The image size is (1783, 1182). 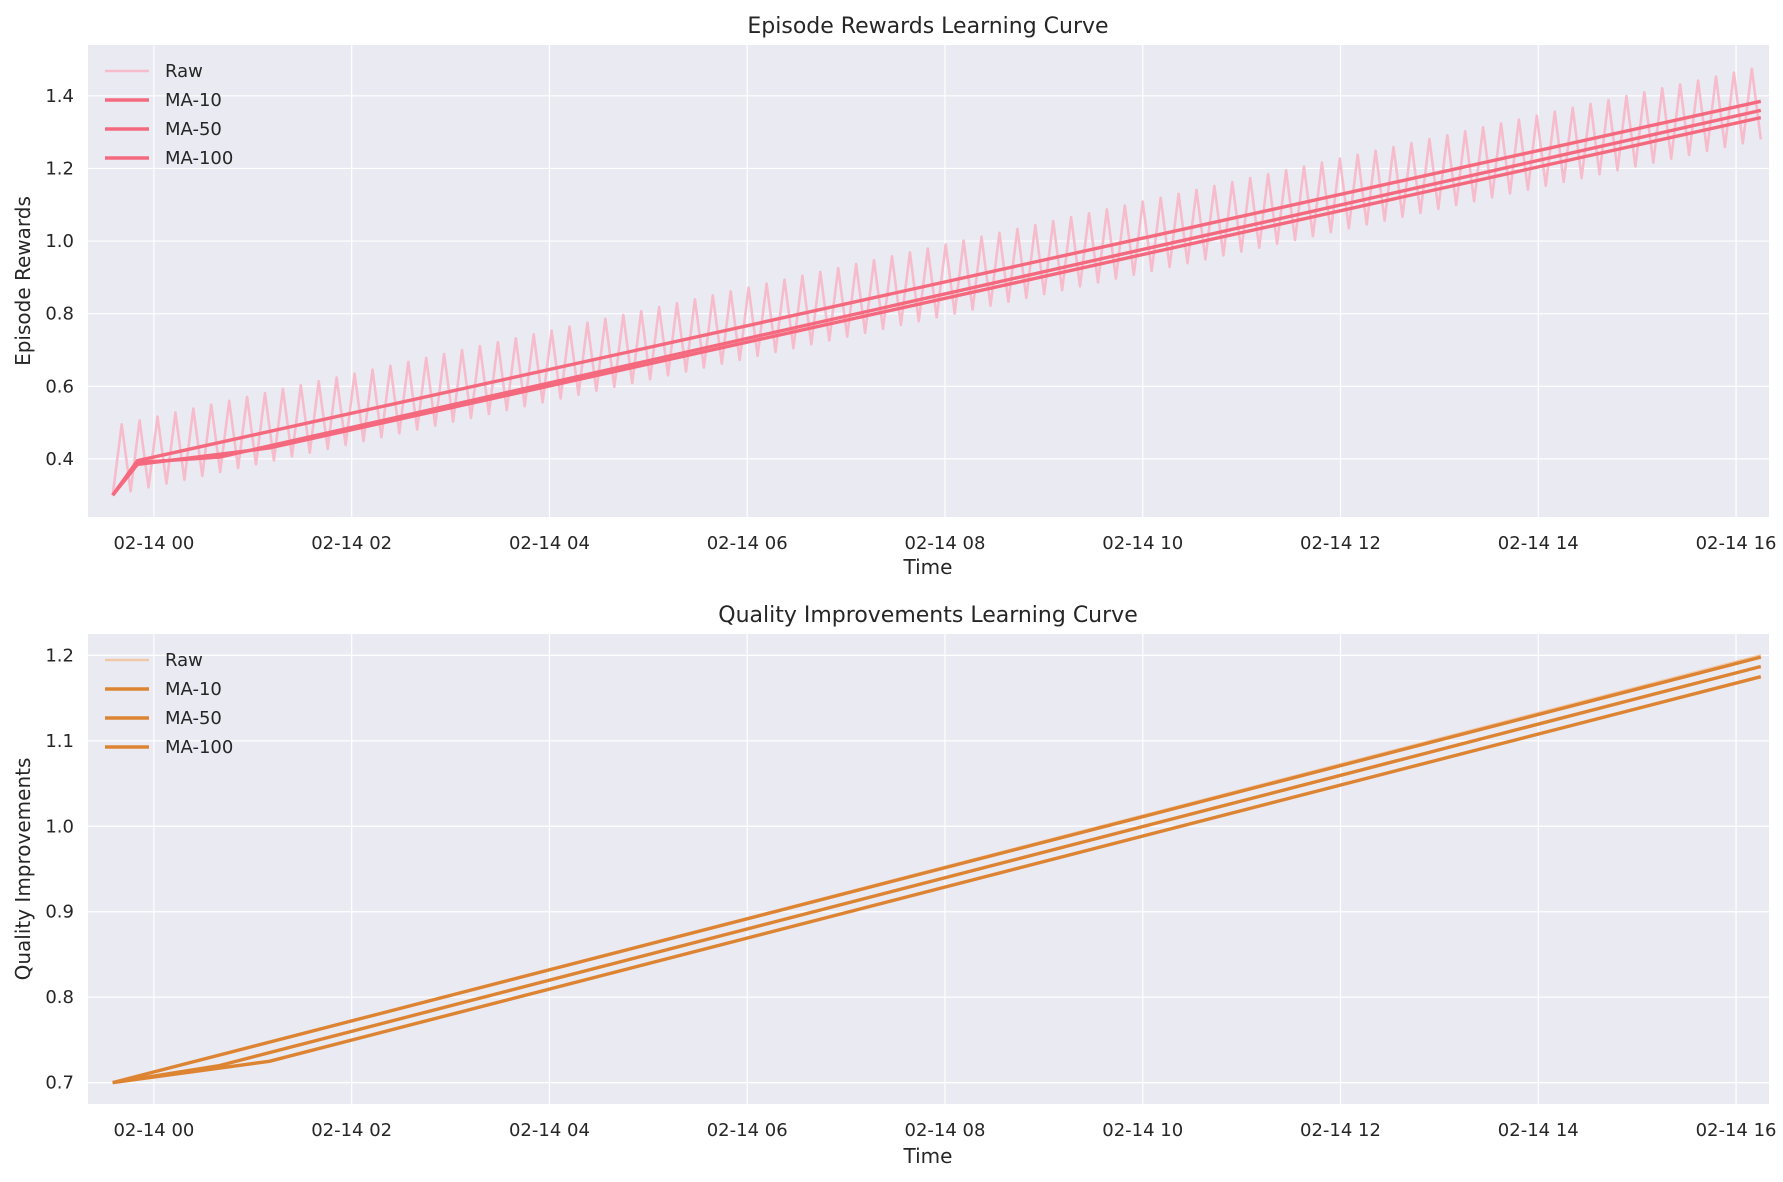 What do you see at coordinates (927, 615) in the screenshot?
I see `chart-title: Quality Improvements Learning Curve` at bounding box center [927, 615].